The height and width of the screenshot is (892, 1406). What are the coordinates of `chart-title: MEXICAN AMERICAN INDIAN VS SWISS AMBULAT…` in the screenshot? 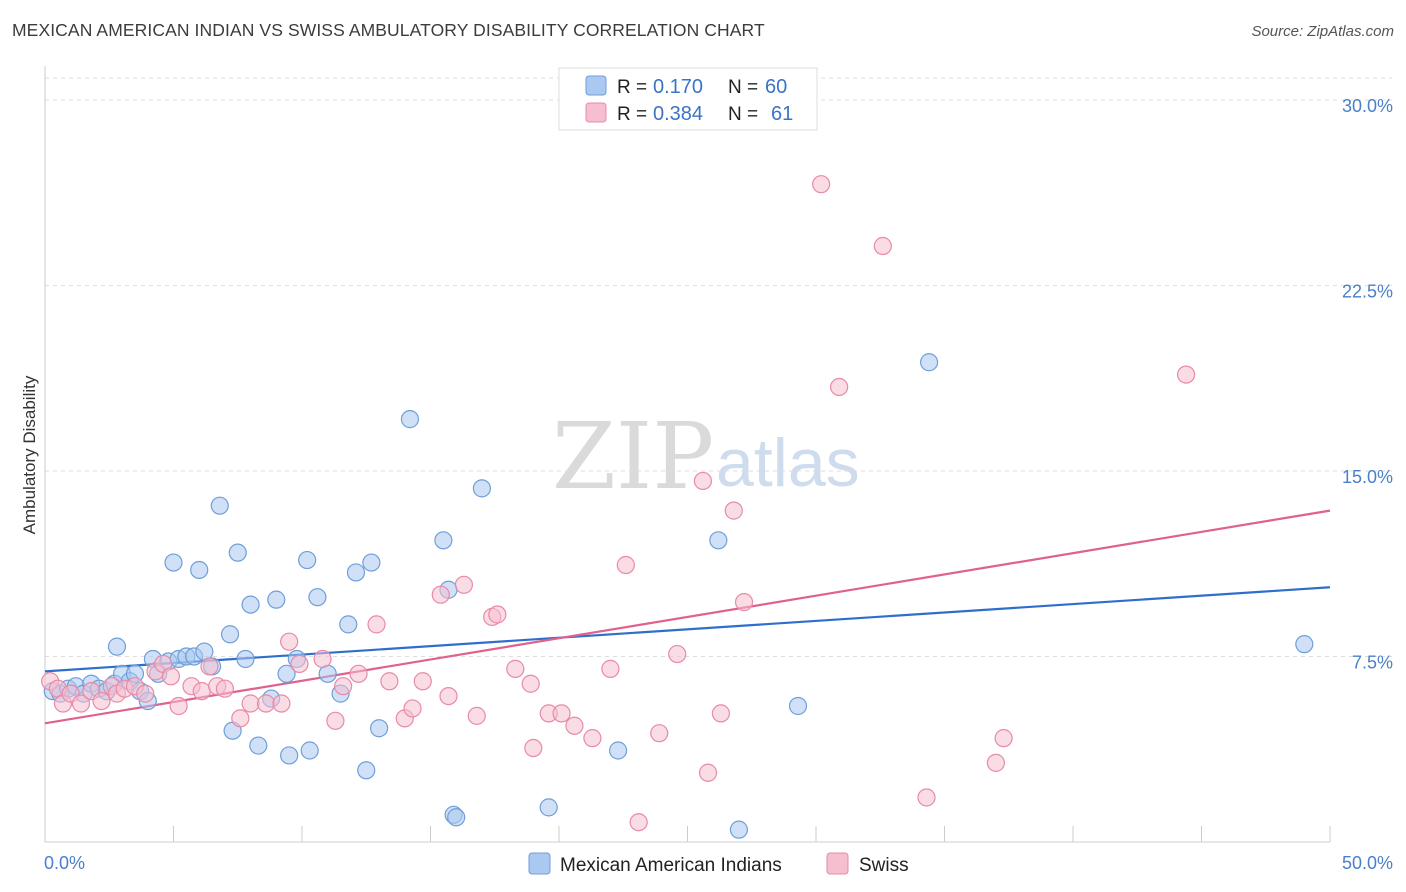 It's located at (388, 30).